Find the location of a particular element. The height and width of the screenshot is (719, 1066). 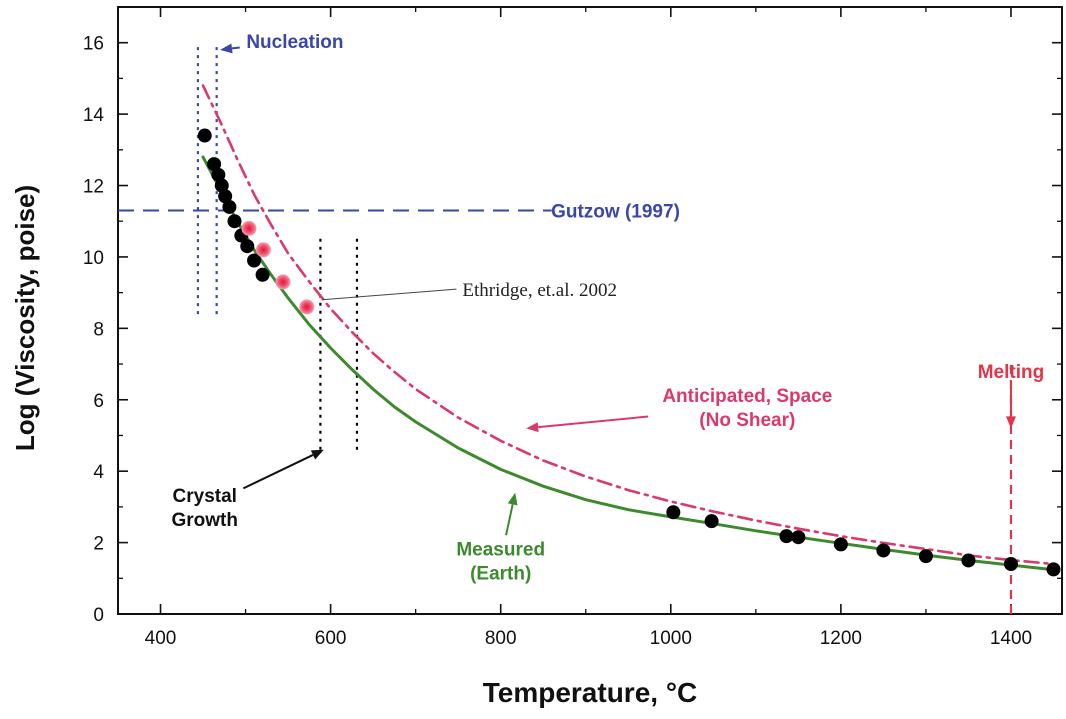

annotation-label: Gutzow (1997) is located at coordinates (615, 212).